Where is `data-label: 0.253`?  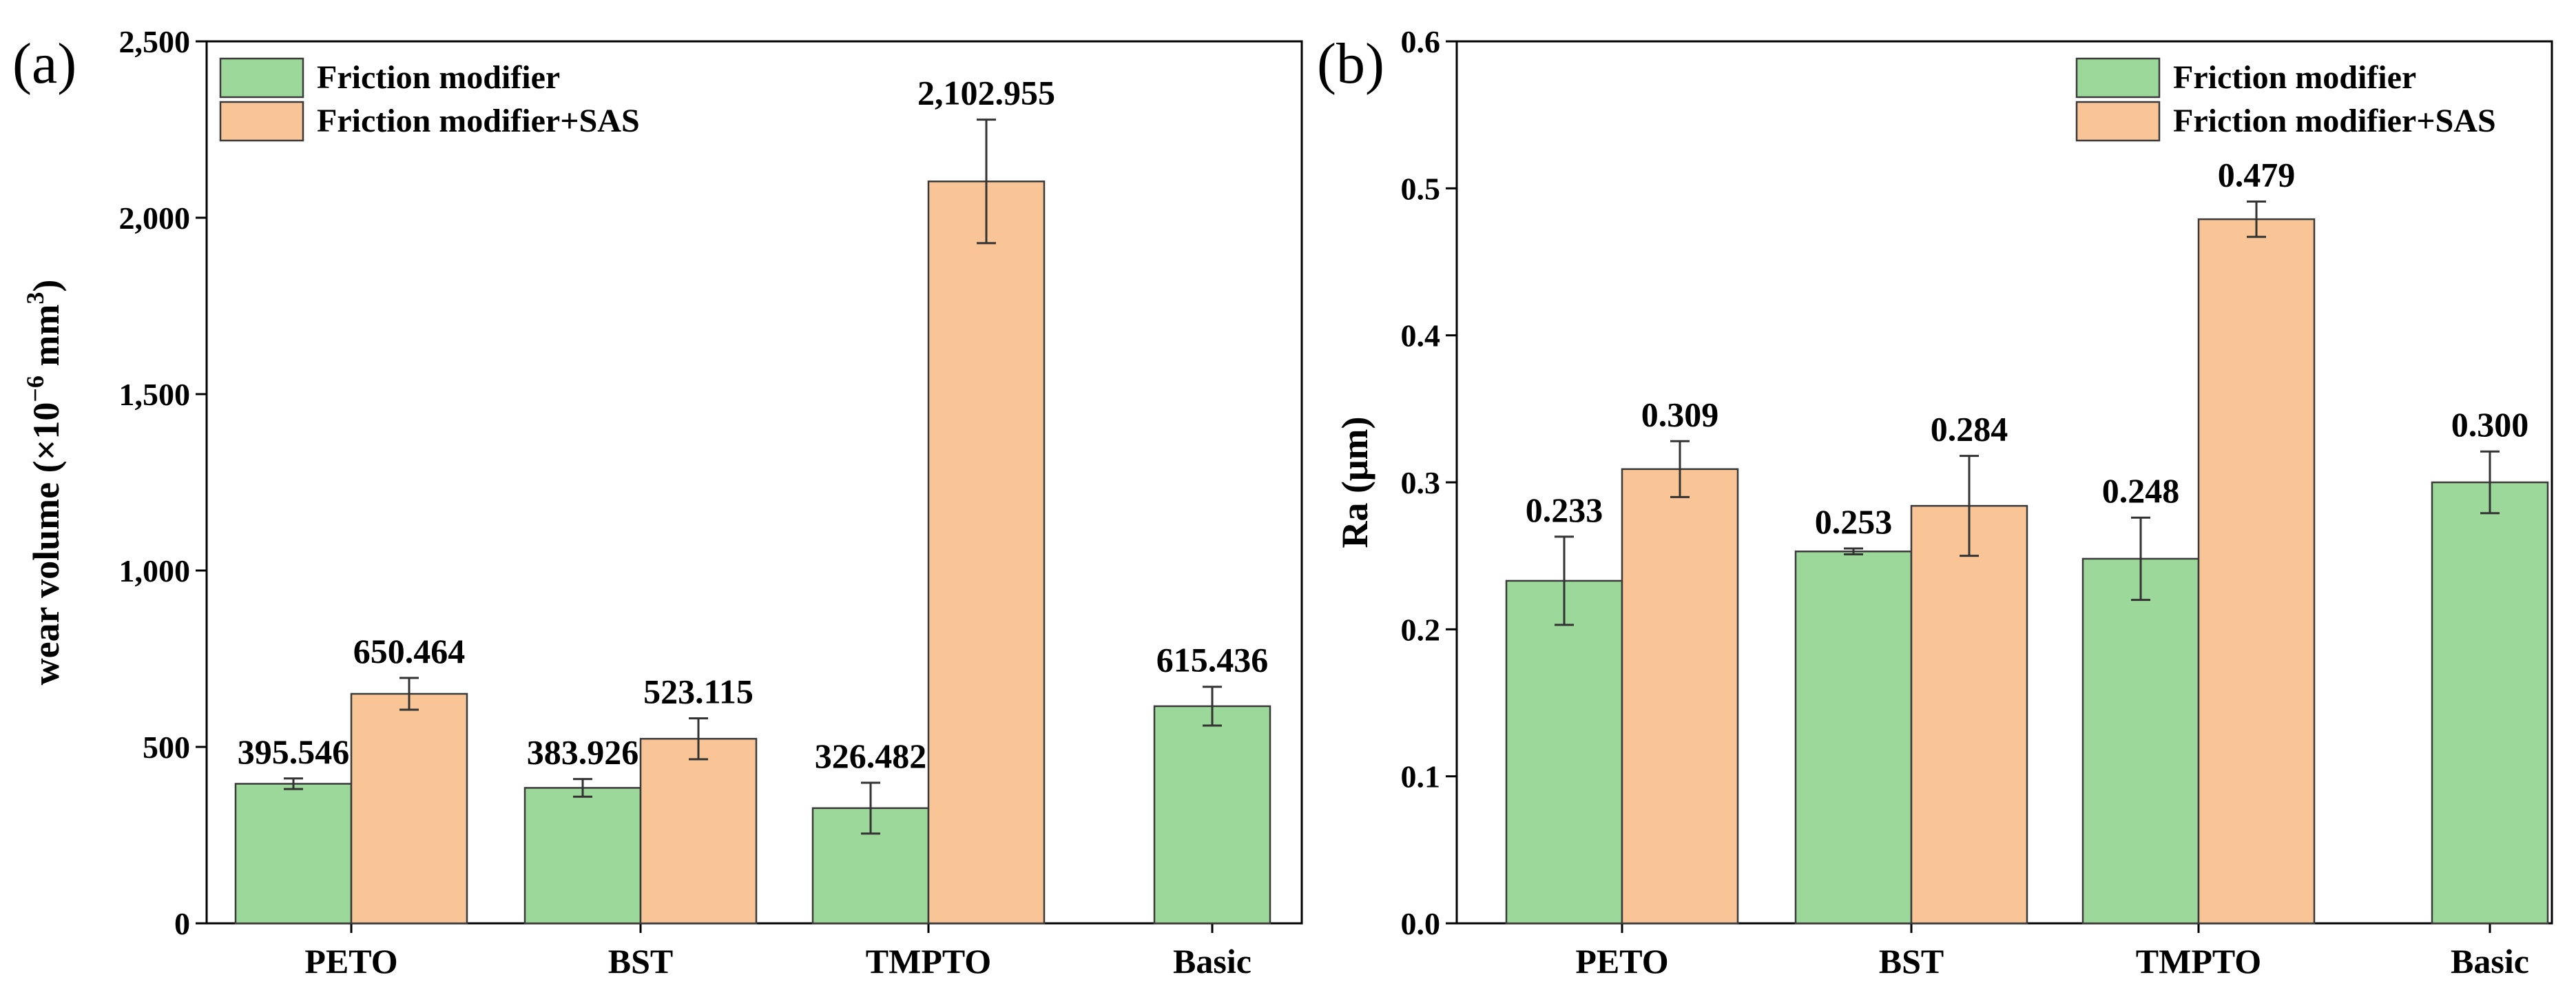 data-label: 0.253 is located at coordinates (1854, 521).